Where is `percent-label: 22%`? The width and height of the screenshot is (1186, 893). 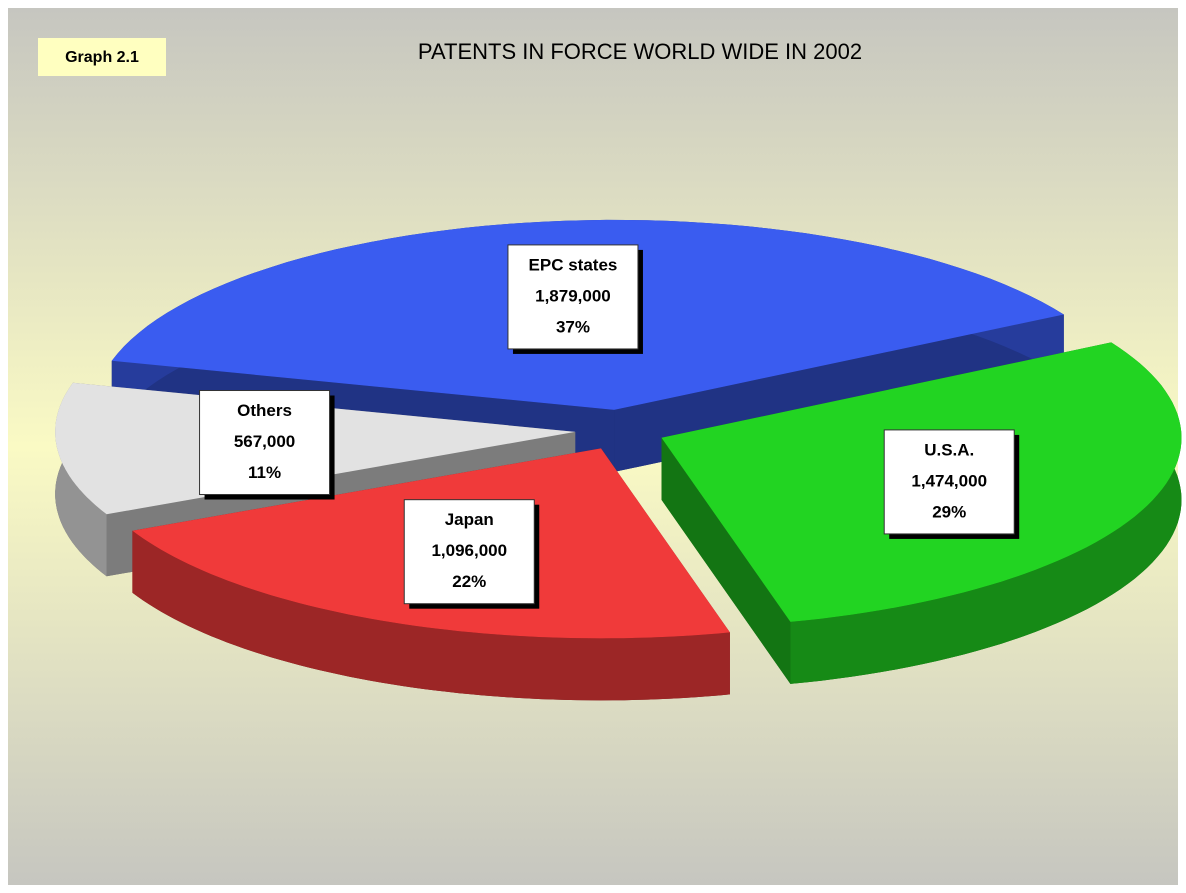 percent-label: 22% is located at coordinates (469, 581).